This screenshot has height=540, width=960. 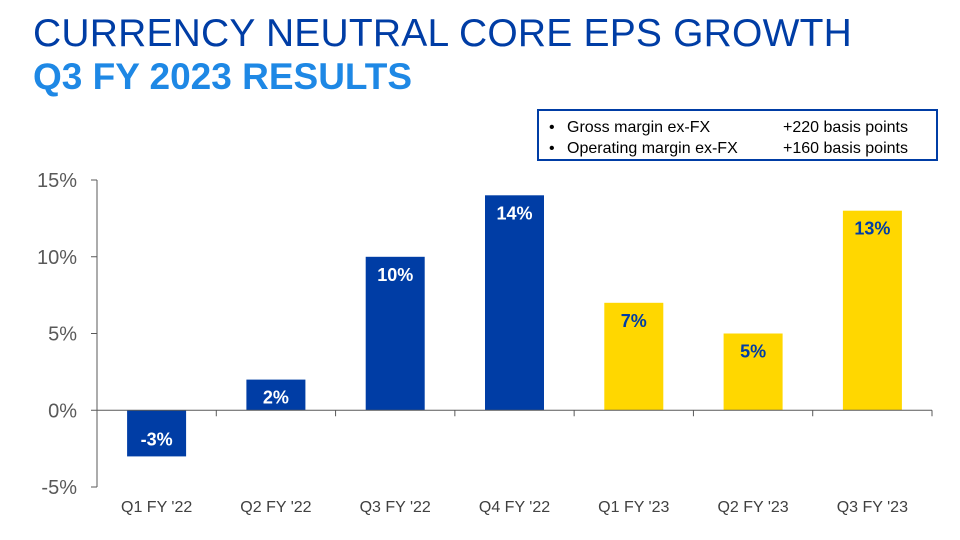 What do you see at coordinates (845, 127) in the screenshot?
I see `note-value: +220 basis points` at bounding box center [845, 127].